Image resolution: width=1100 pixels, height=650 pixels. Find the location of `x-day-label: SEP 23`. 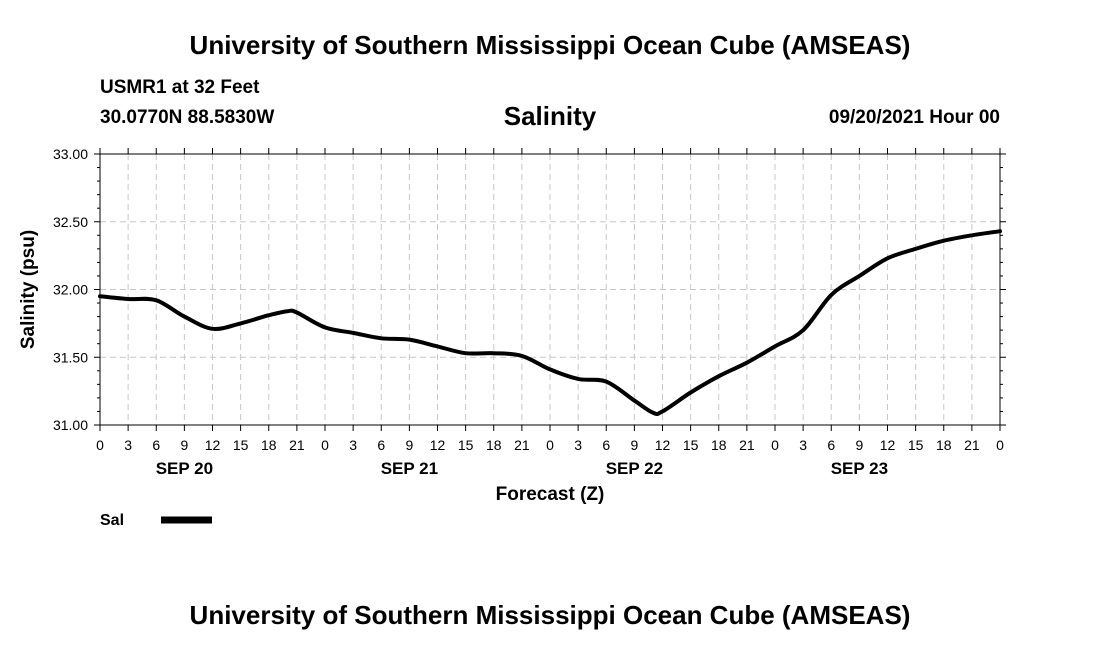

x-day-label: SEP 23 is located at coordinates (859, 468).